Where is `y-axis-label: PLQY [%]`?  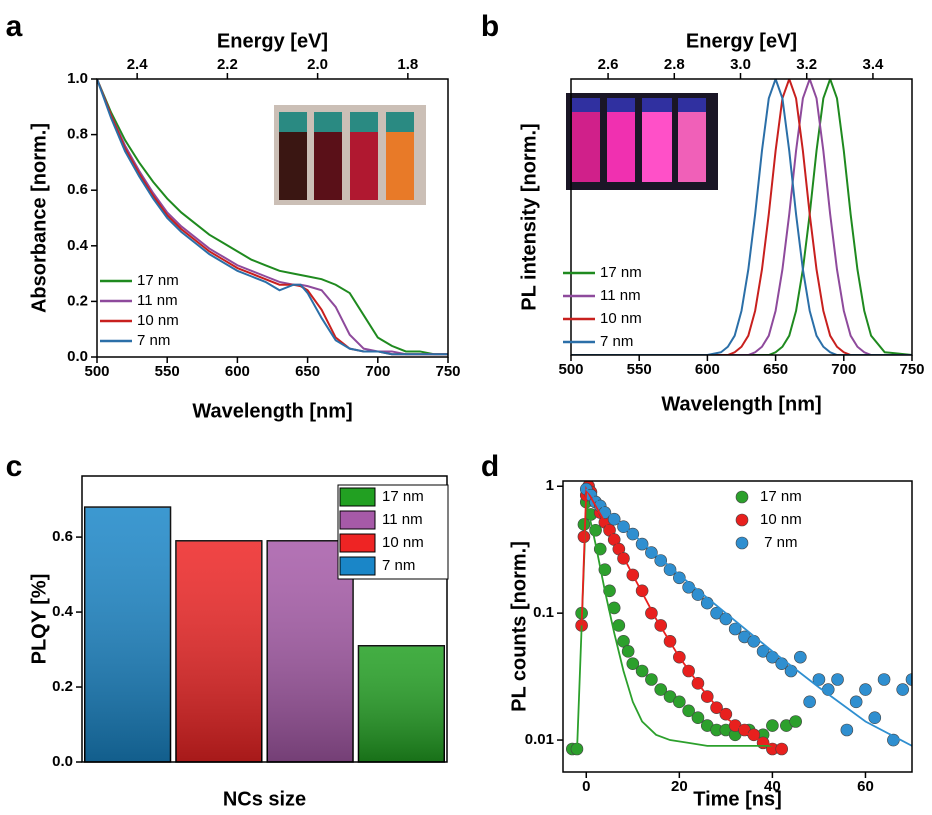
y-axis-label: PLQY [%] is located at coordinates (39, 619).